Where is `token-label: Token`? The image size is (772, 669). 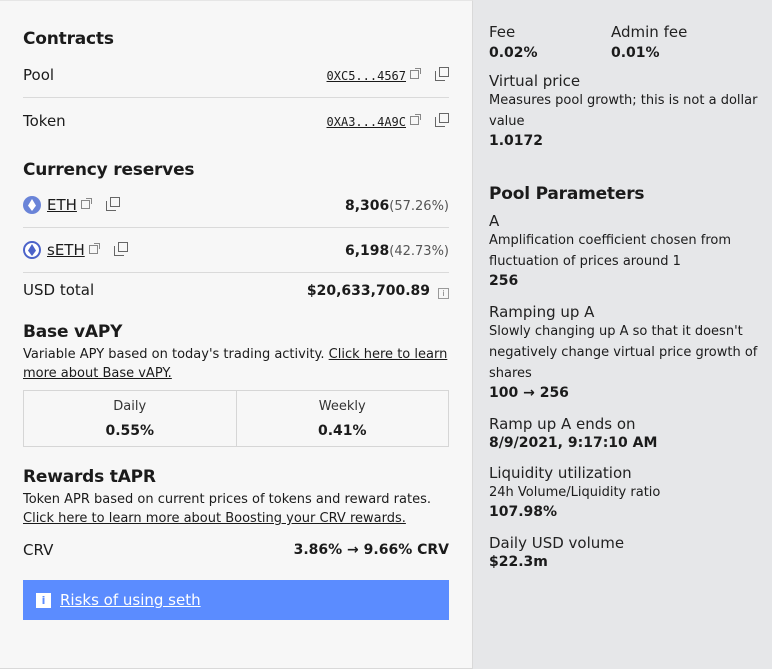 token-label: Token is located at coordinates (44, 120).